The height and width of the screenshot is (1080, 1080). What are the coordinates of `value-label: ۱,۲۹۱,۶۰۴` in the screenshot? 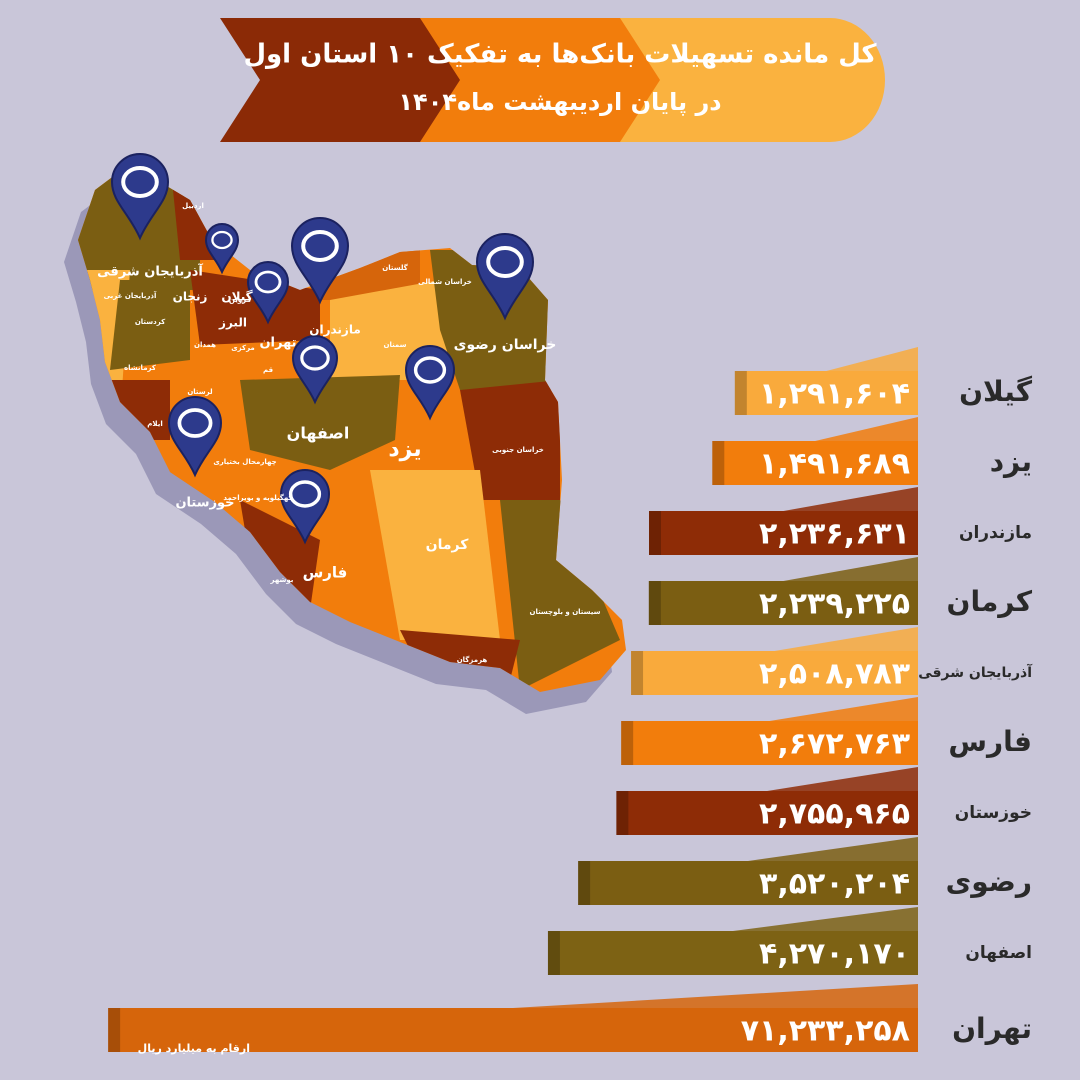 It's located at (834, 394).